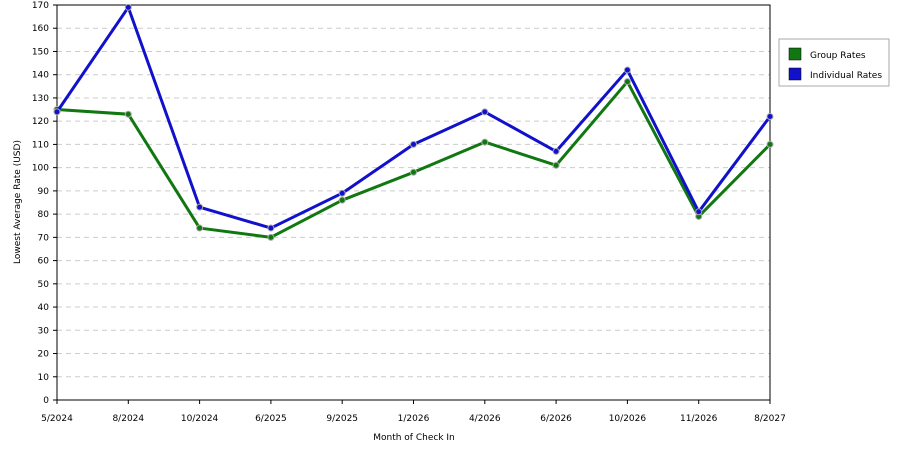  Describe the element at coordinates (18, 202) in the screenshot. I see `y-axis-title: Lowest Average Rate (USD)` at that location.